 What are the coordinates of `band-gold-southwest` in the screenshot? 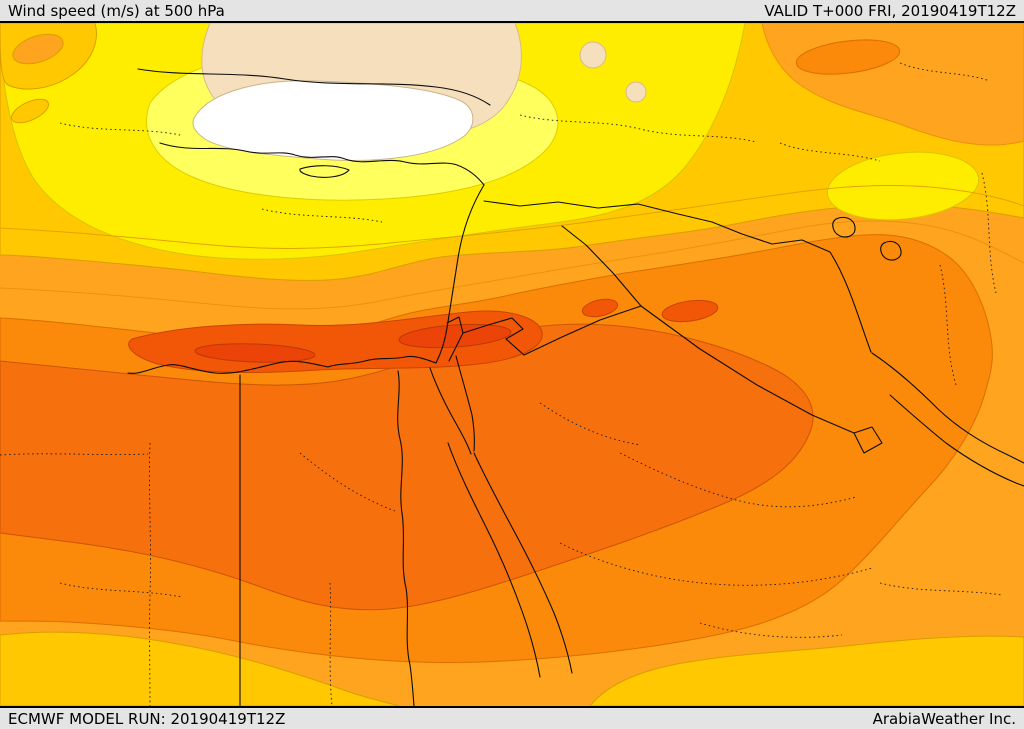 It's located at (200, 668).